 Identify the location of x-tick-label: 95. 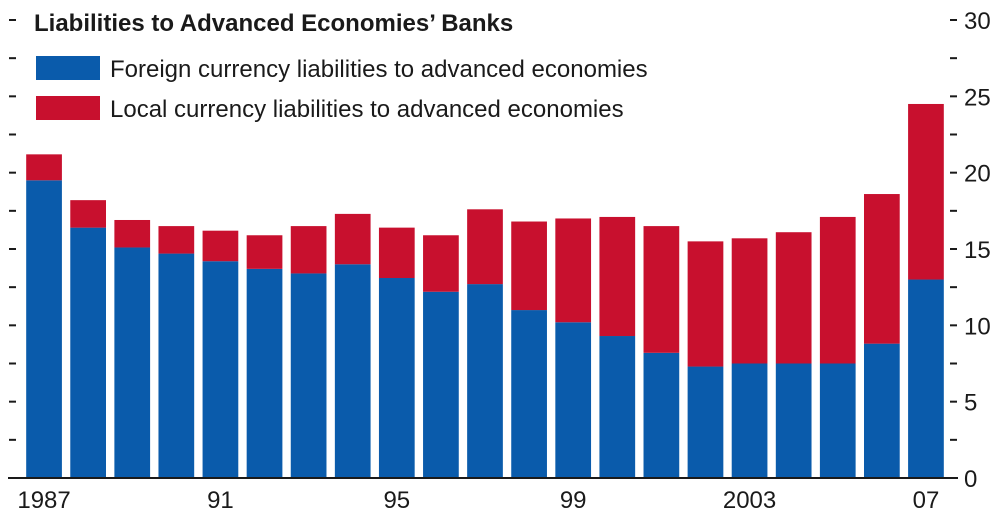
(396, 500).